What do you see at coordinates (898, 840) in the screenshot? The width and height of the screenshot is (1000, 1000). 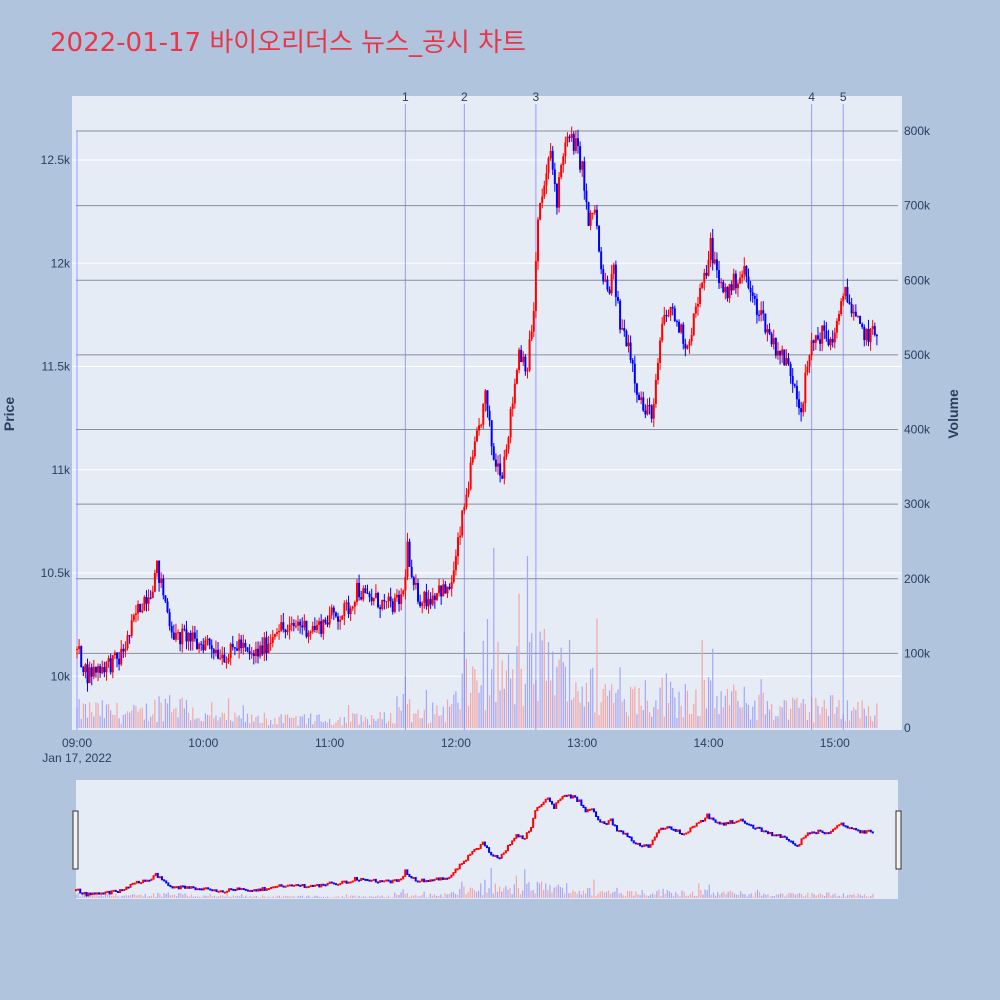 I see `range-slider-handle-right` at bounding box center [898, 840].